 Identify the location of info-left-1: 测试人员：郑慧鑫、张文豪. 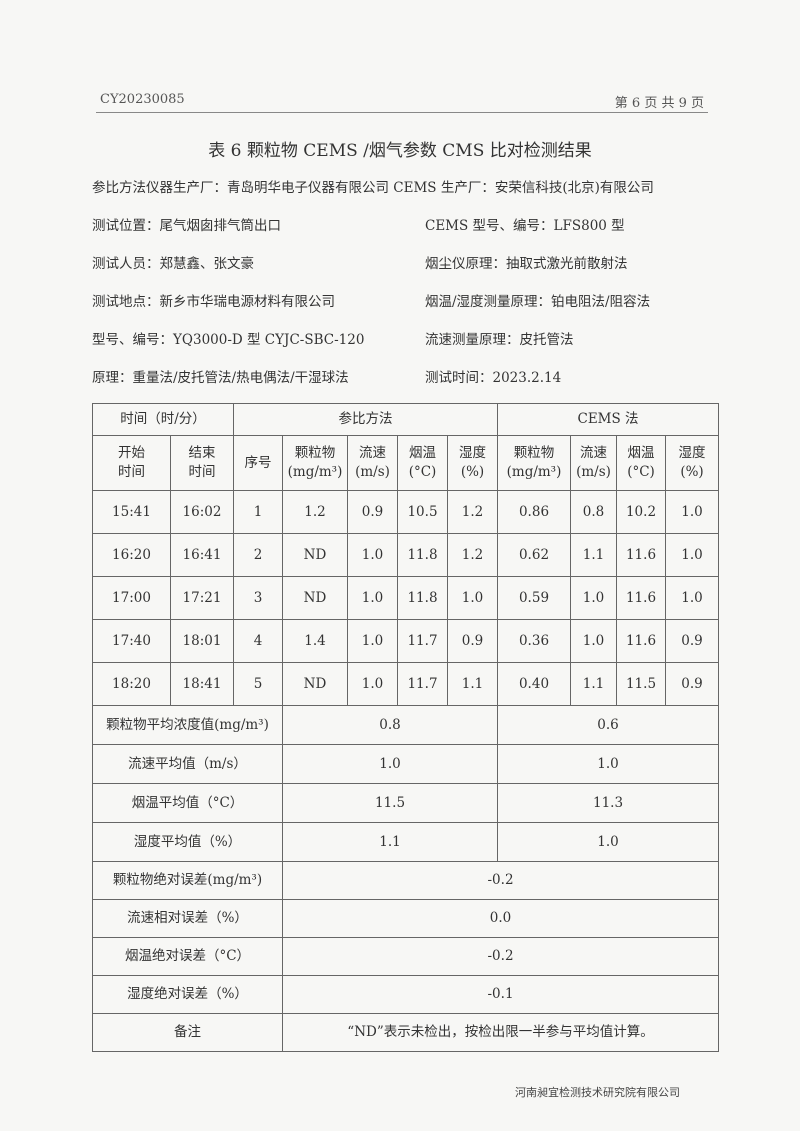
(173, 264).